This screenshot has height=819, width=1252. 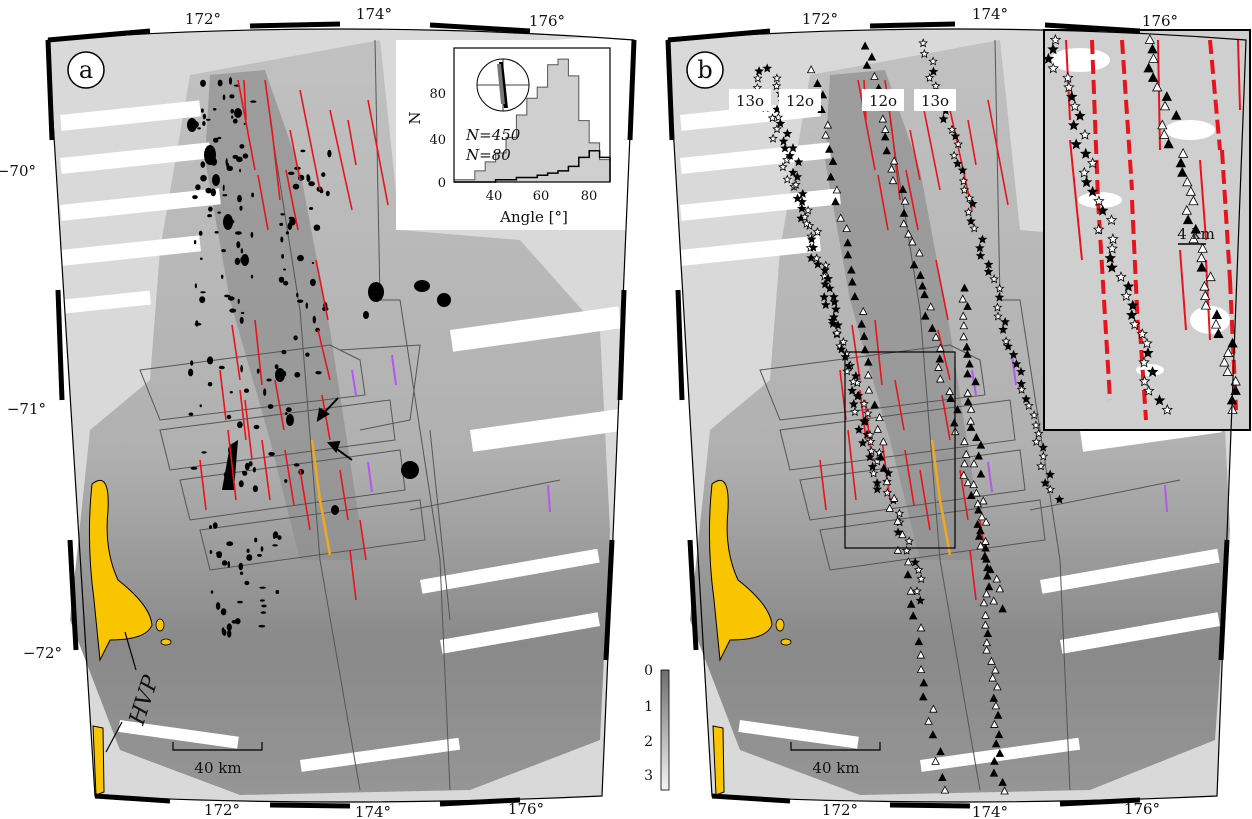 I want to click on land-a, so click(x=120, y=570).